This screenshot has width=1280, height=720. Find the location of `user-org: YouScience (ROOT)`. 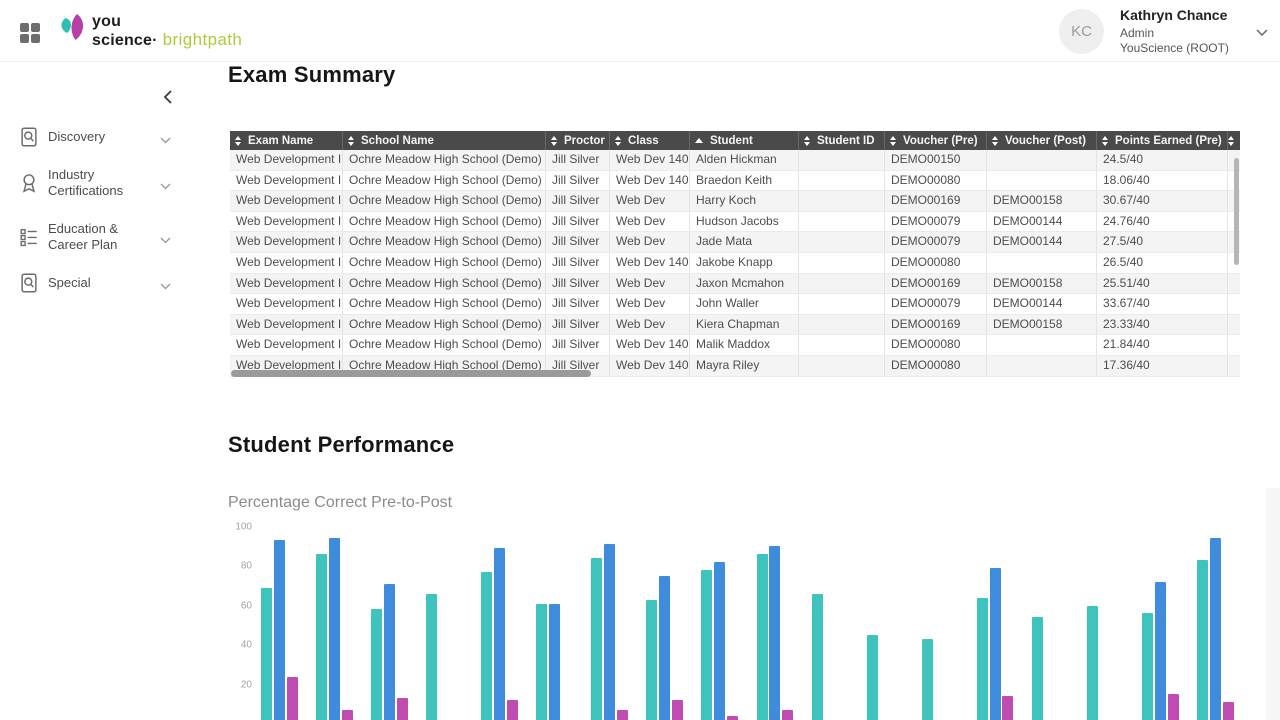

user-org: YouScience (ROOT) is located at coordinates (1174, 47).